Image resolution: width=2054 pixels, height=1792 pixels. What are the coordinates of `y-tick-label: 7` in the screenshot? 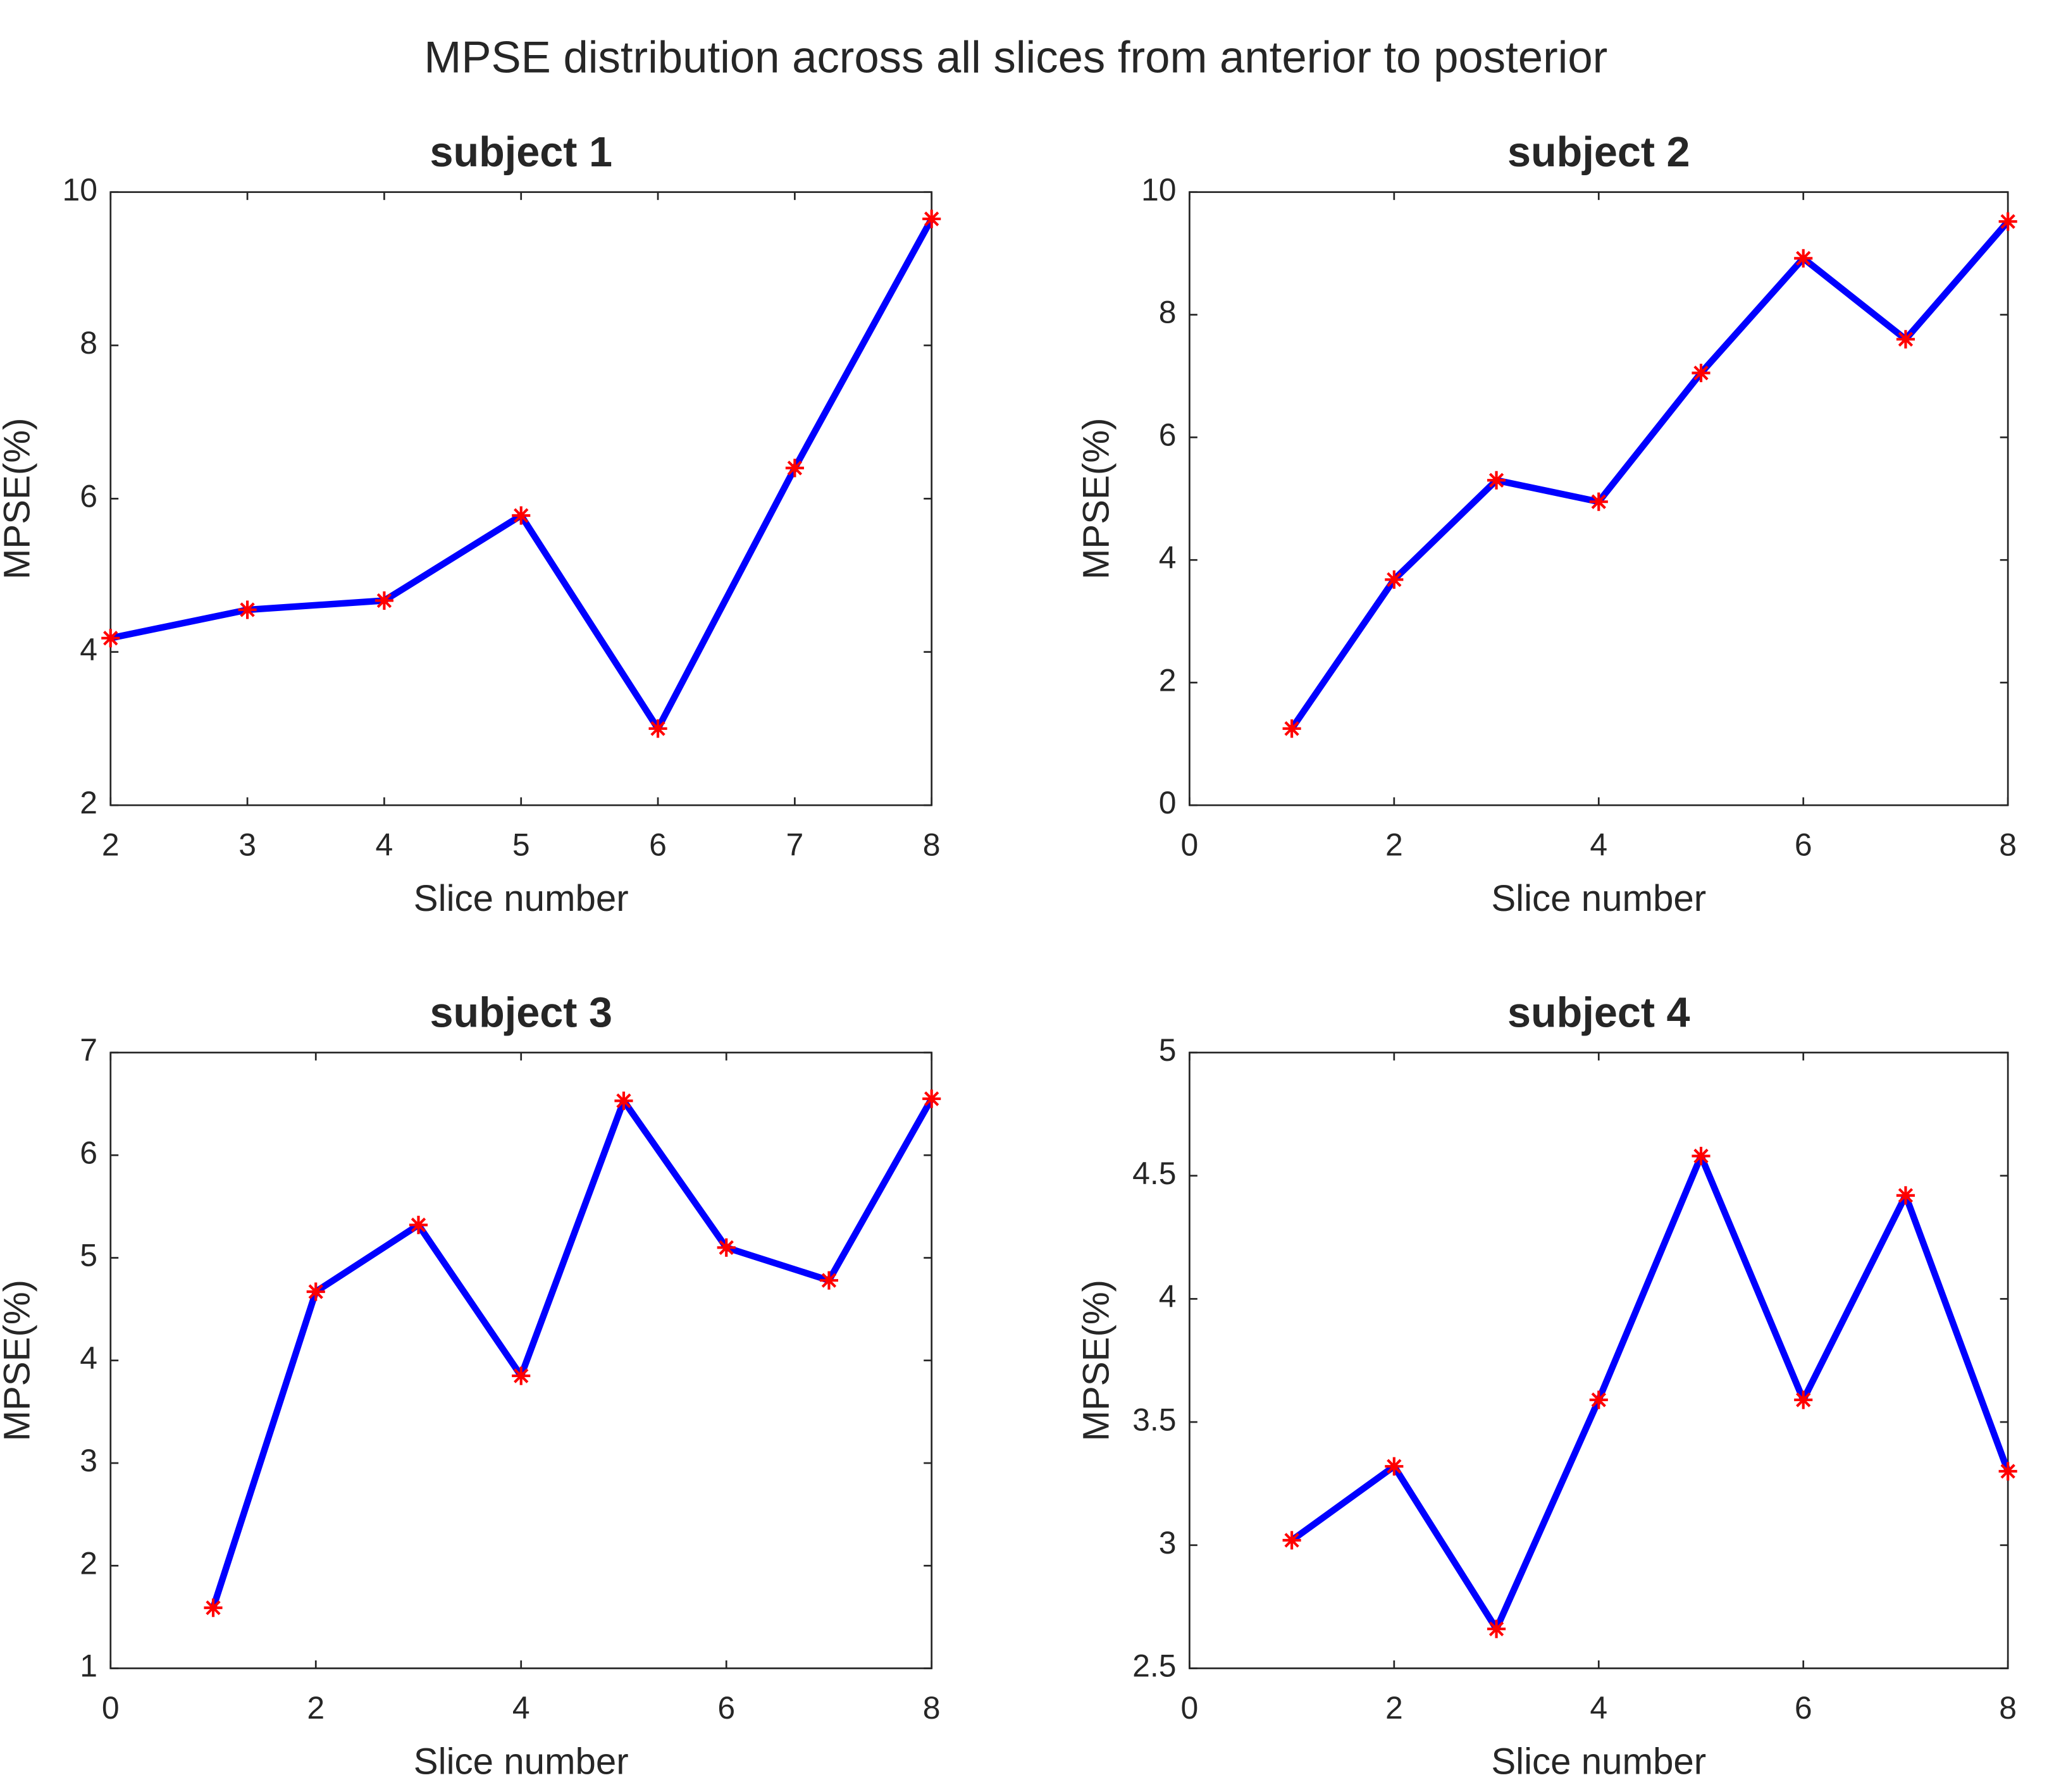 It's located at (88, 1050).